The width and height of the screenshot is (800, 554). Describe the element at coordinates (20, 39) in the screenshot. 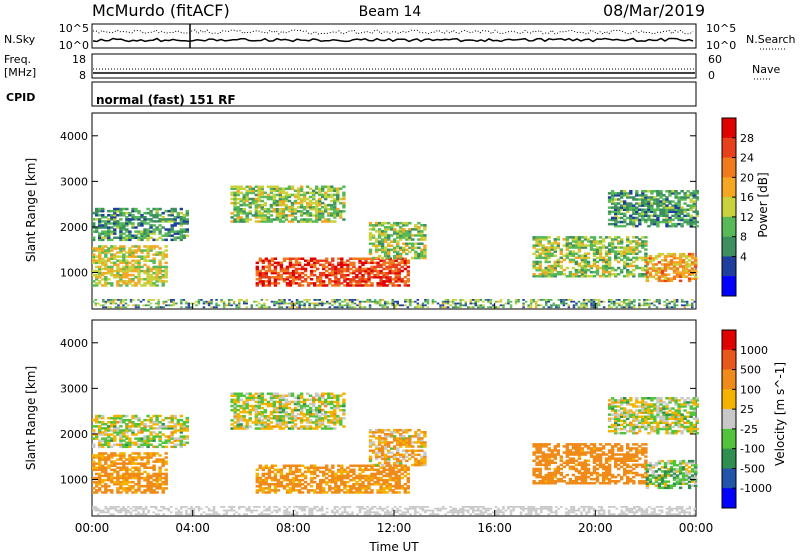

I see `nsky-label: N.Sky` at that location.